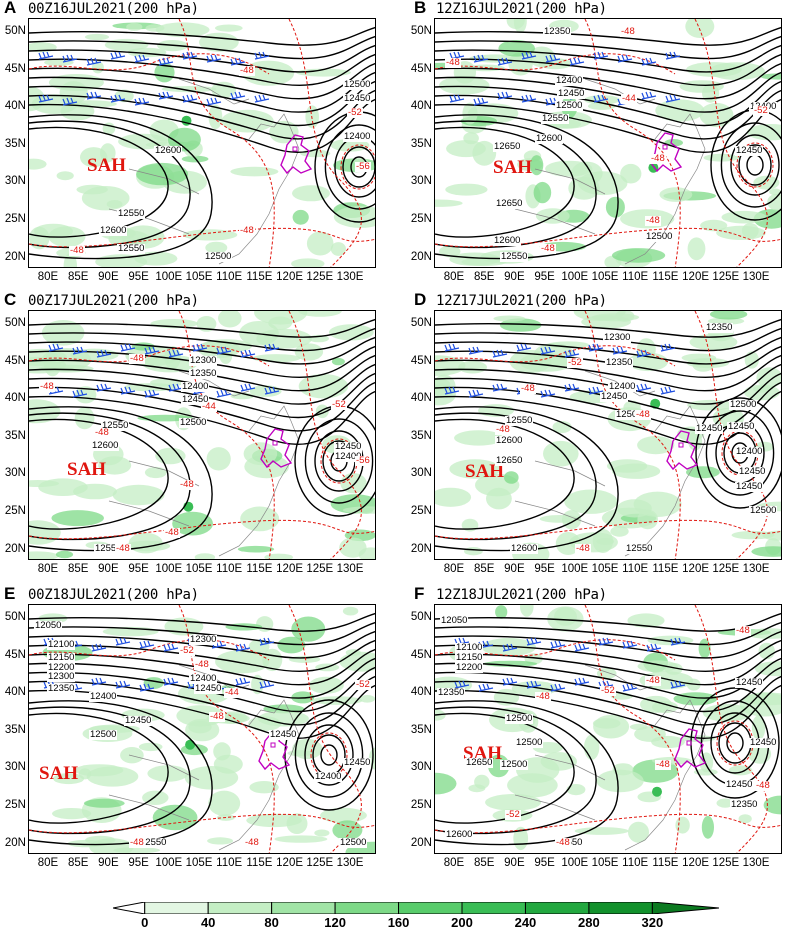 The image size is (809, 932). I want to click on colorbar-tick-label: 320, so click(652, 922).